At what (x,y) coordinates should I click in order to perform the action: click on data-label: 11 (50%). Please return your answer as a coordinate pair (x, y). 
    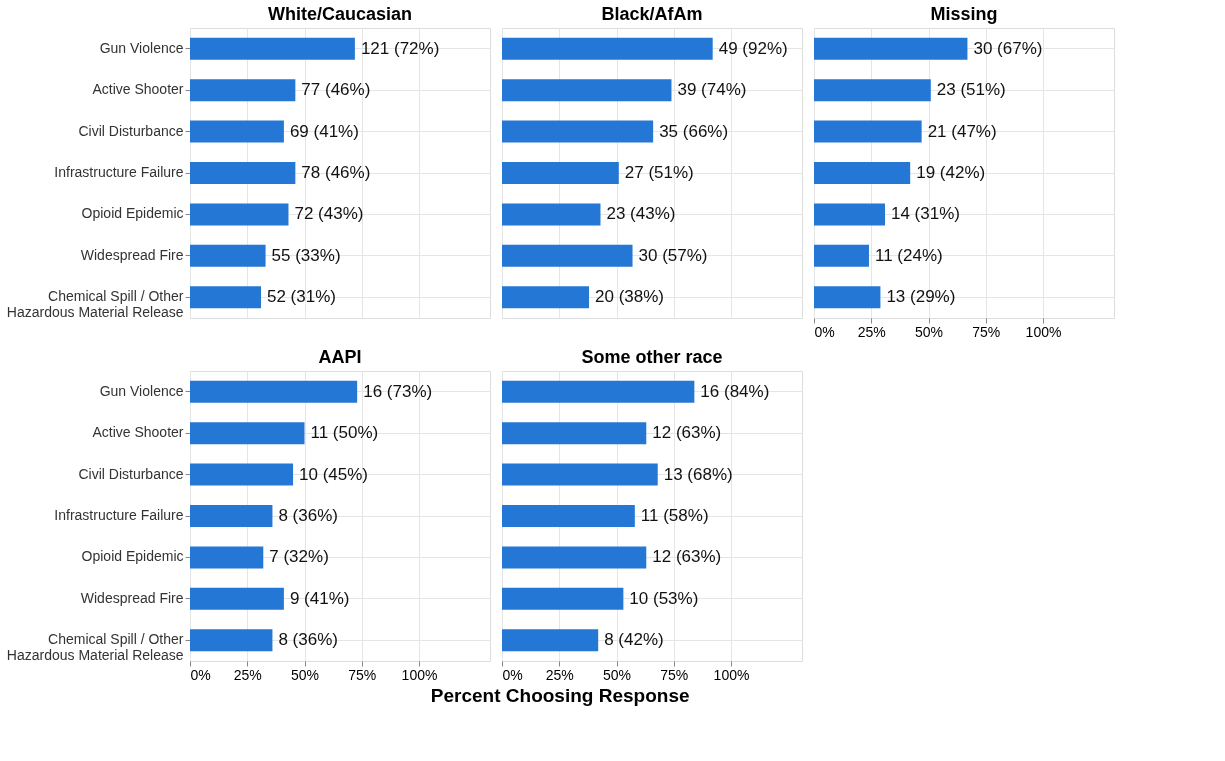
    Looking at the image, I should click on (344, 433).